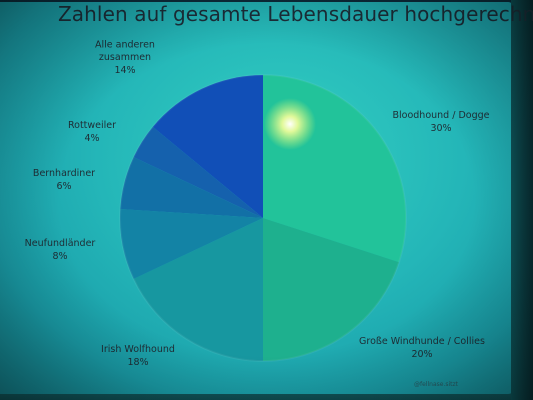 This screenshot has height=400, width=533. Describe the element at coordinates (138, 356) in the screenshot. I see `slice-label-3: Irish Wolfhound 18%` at that location.